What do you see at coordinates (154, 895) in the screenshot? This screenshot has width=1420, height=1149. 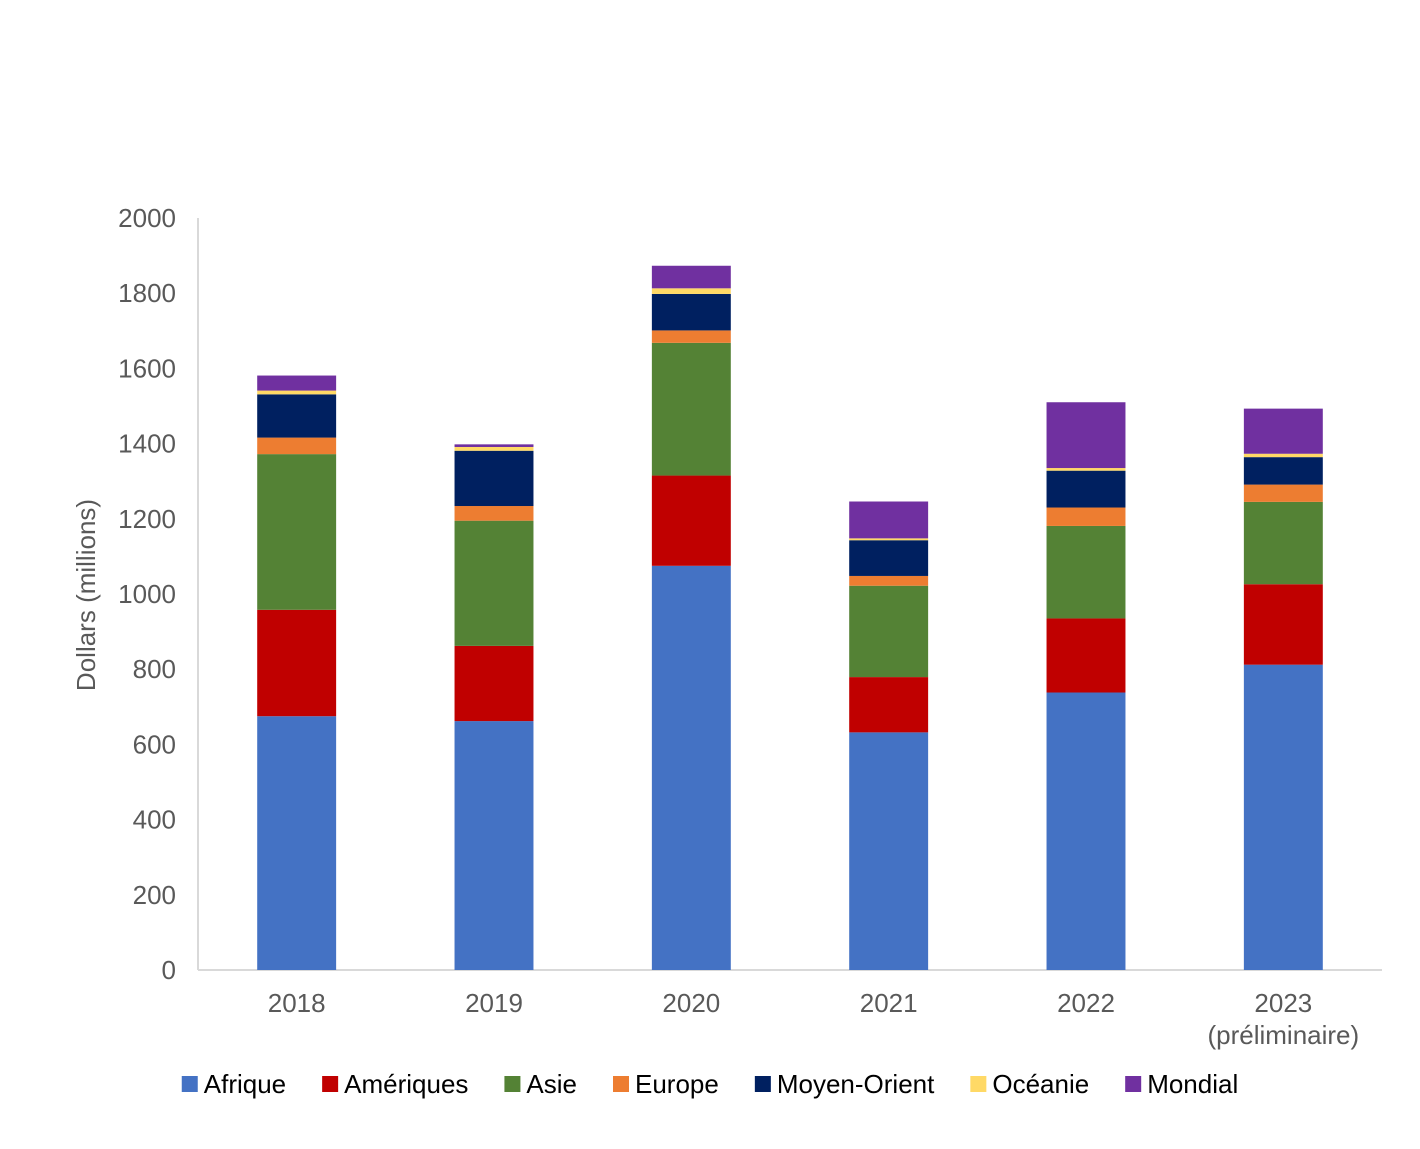 I see `y-tick-label: 200` at bounding box center [154, 895].